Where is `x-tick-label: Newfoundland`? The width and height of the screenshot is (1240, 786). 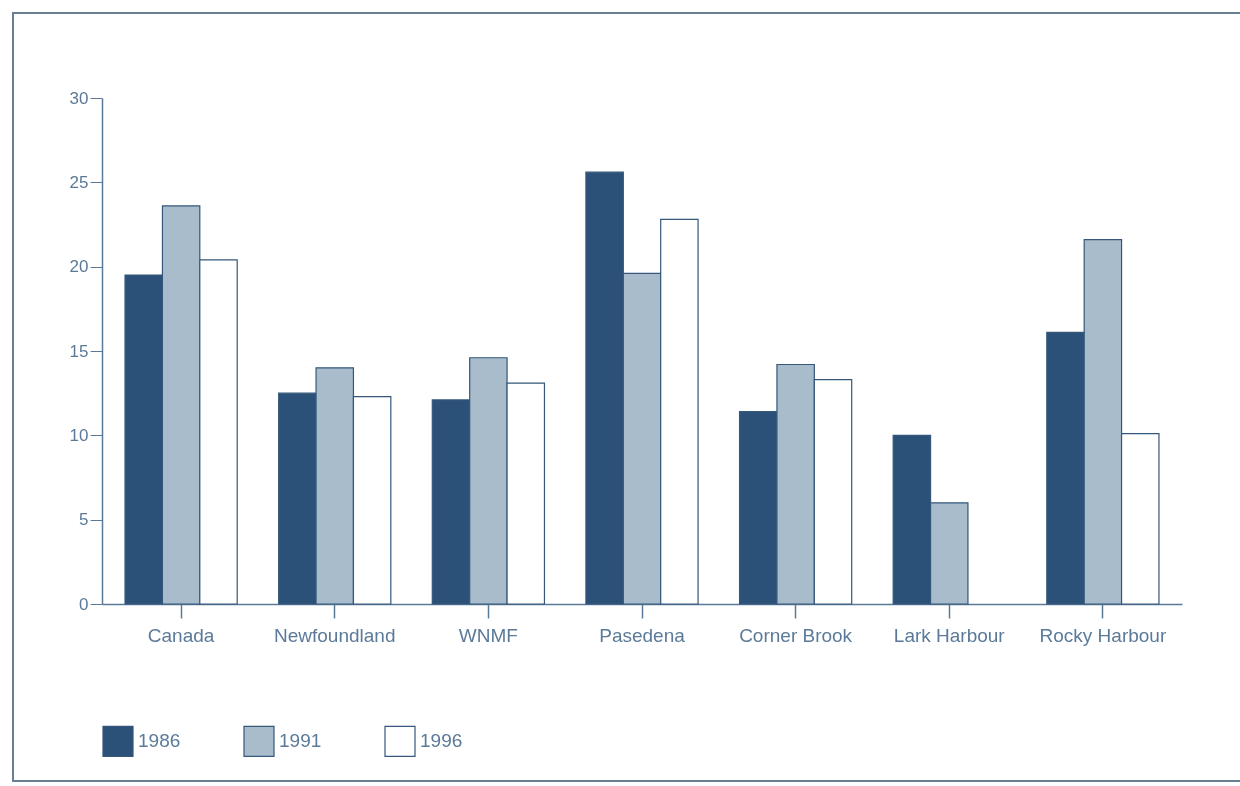 x-tick-label: Newfoundland is located at coordinates (335, 635).